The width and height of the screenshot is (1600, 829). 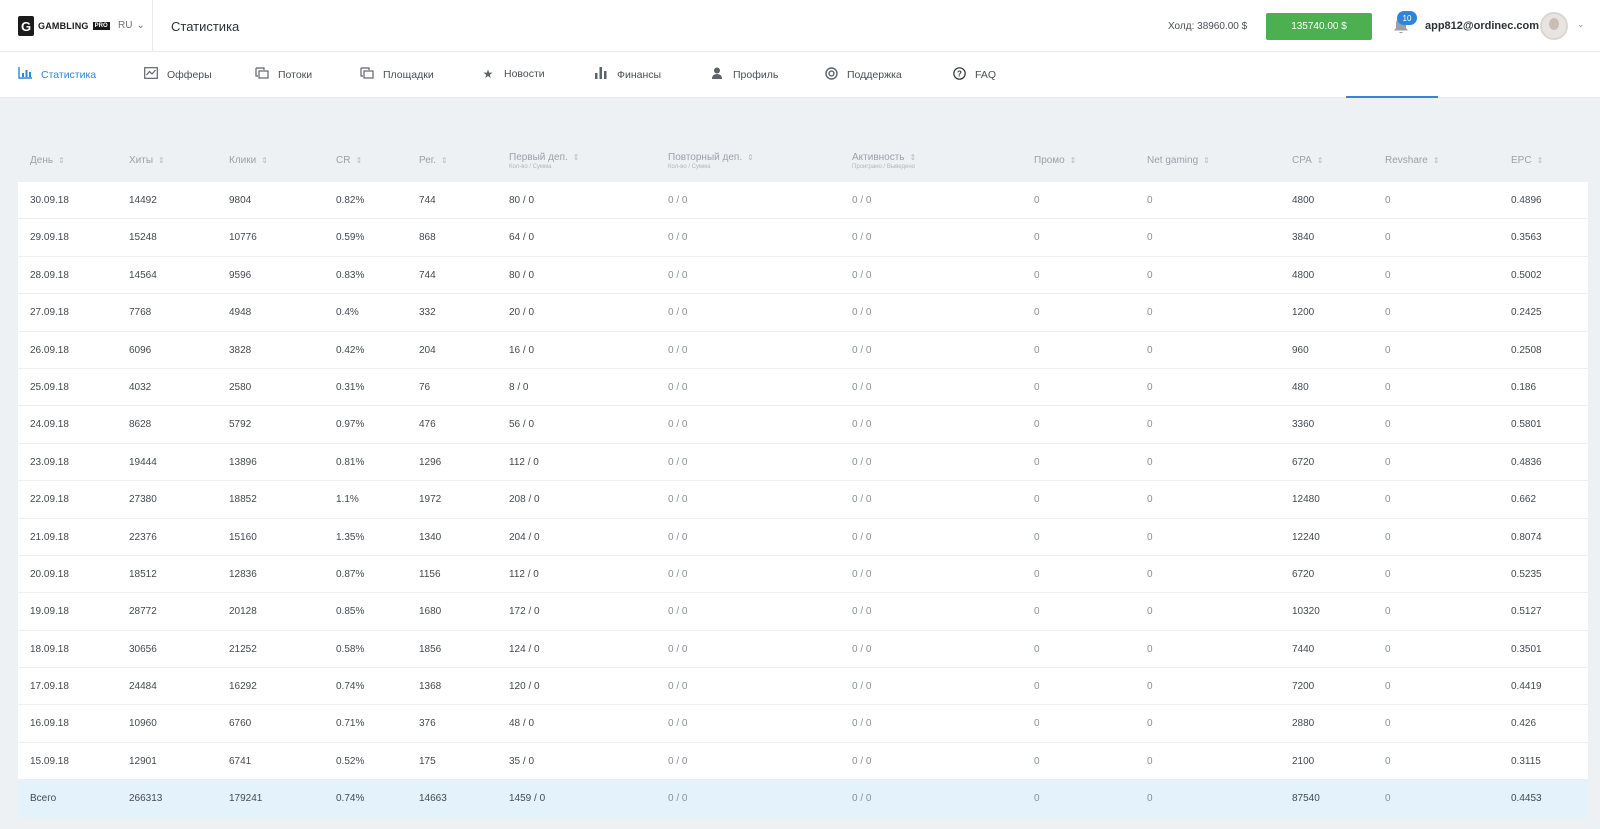 What do you see at coordinates (240, 761) in the screenshot?
I see `table-cell: 6741` at bounding box center [240, 761].